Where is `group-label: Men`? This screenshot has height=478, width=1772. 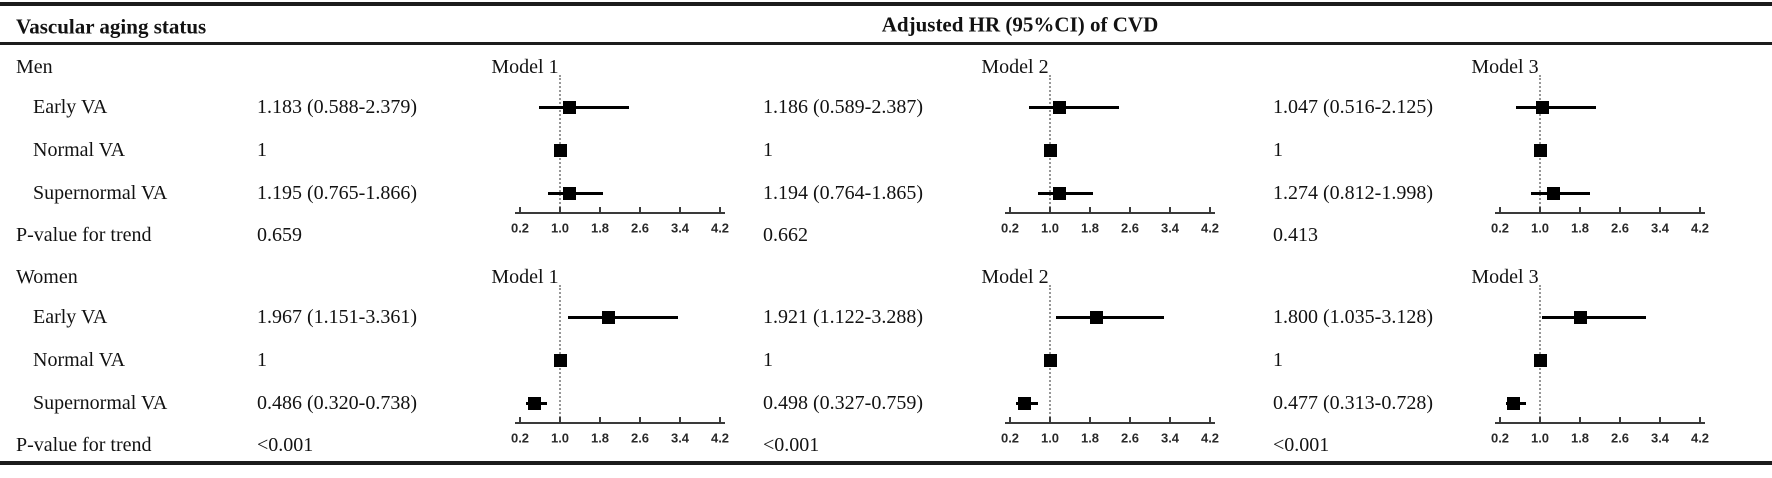
group-label: Men is located at coordinates (34, 67).